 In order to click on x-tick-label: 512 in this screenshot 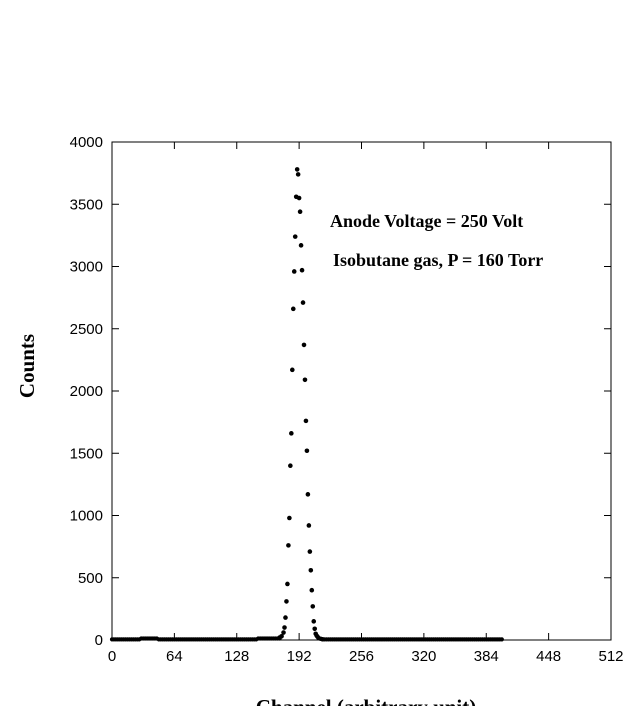, I will do `click(610, 656)`.